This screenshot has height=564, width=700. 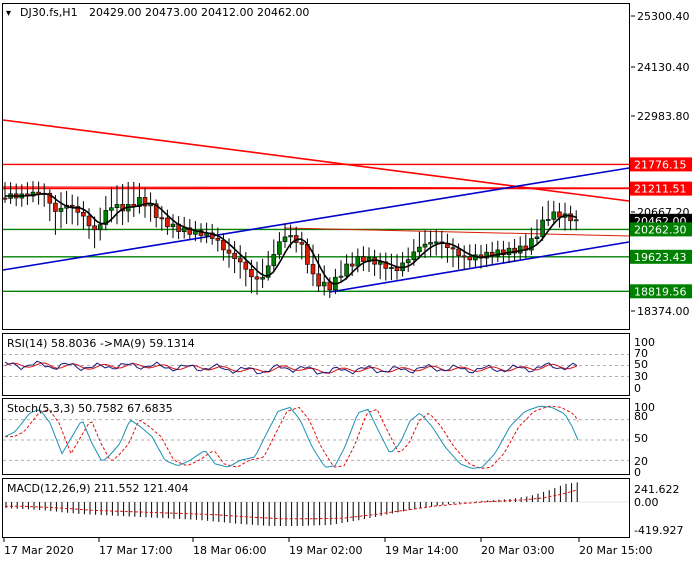 What do you see at coordinates (663, 16) in the screenshot?
I see `price-tick: 25300.40` at bounding box center [663, 16].